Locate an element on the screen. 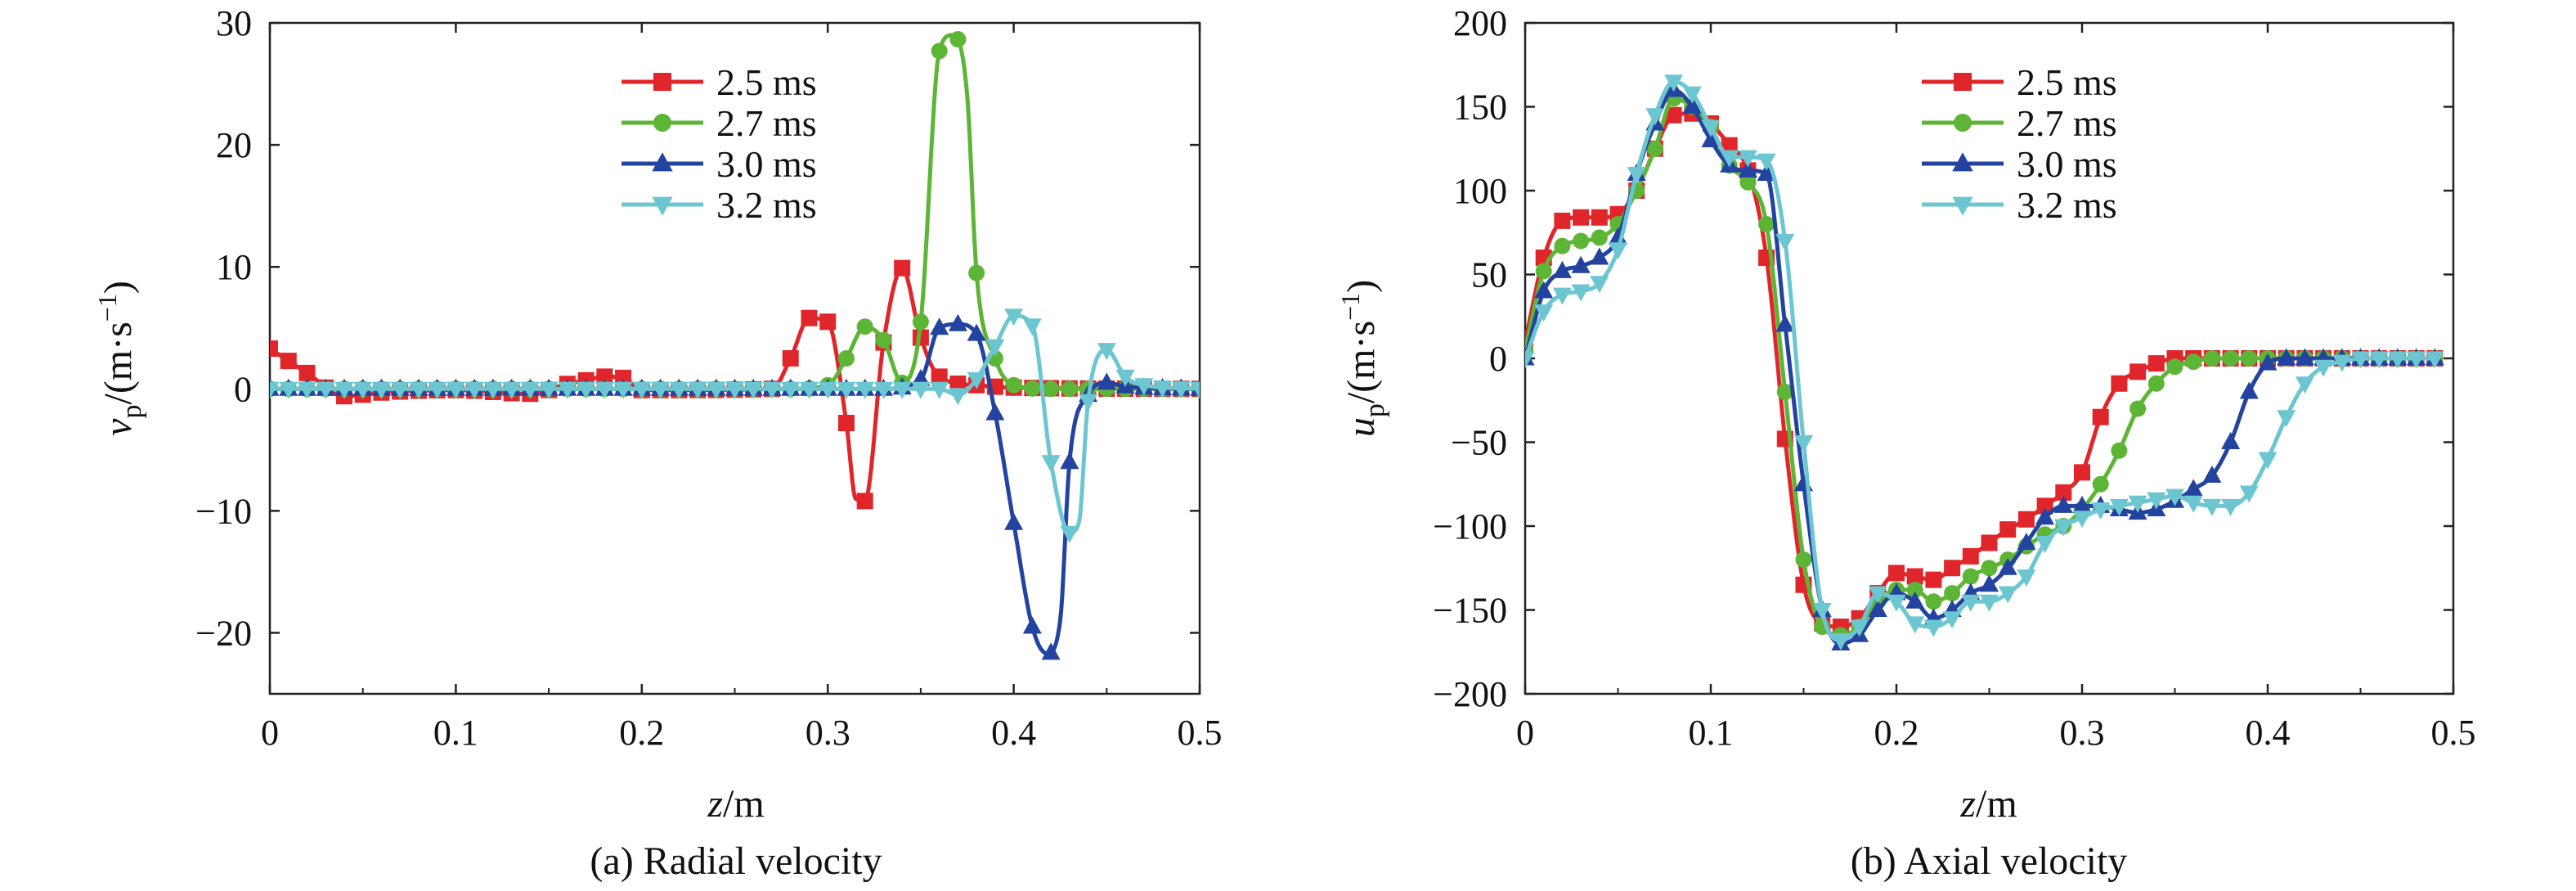 The width and height of the screenshot is (2576, 891). y-tick-label: −200 is located at coordinates (1470, 694).